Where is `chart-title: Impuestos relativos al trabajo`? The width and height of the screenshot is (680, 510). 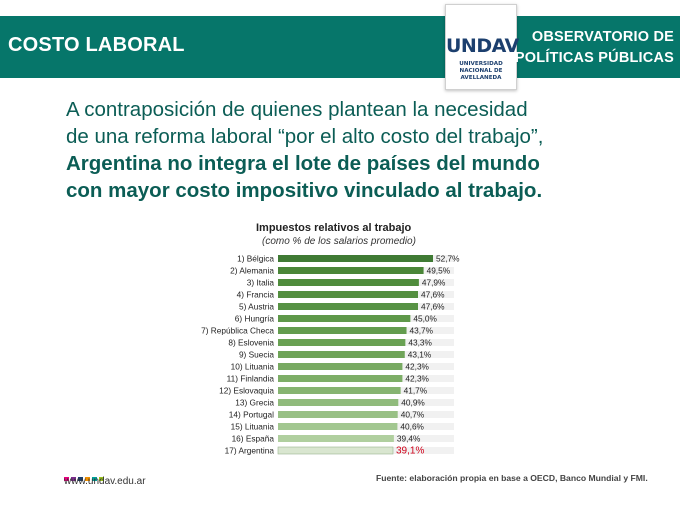 chart-title: Impuestos relativos al trabajo is located at coordinates (334, 228).